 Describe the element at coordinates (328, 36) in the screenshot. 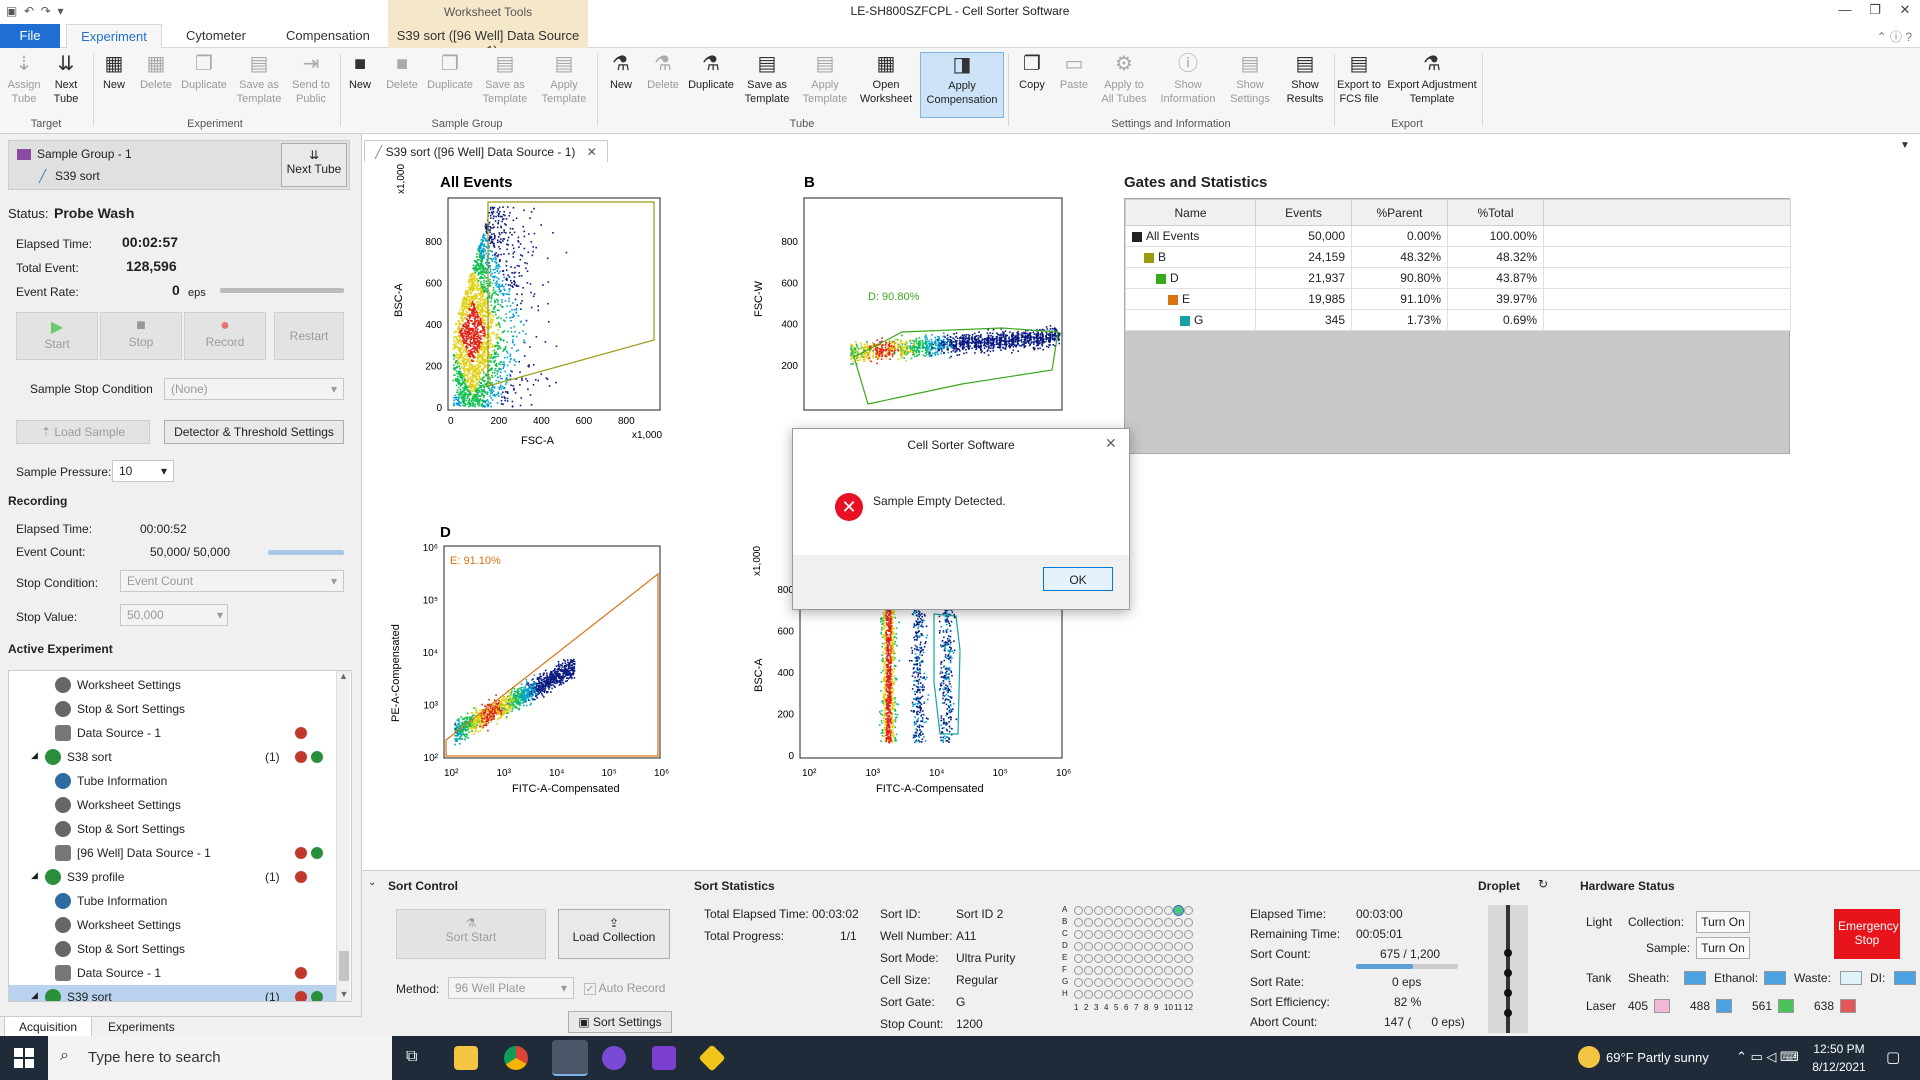

I see `tab-compensation: Compensation` at that location.